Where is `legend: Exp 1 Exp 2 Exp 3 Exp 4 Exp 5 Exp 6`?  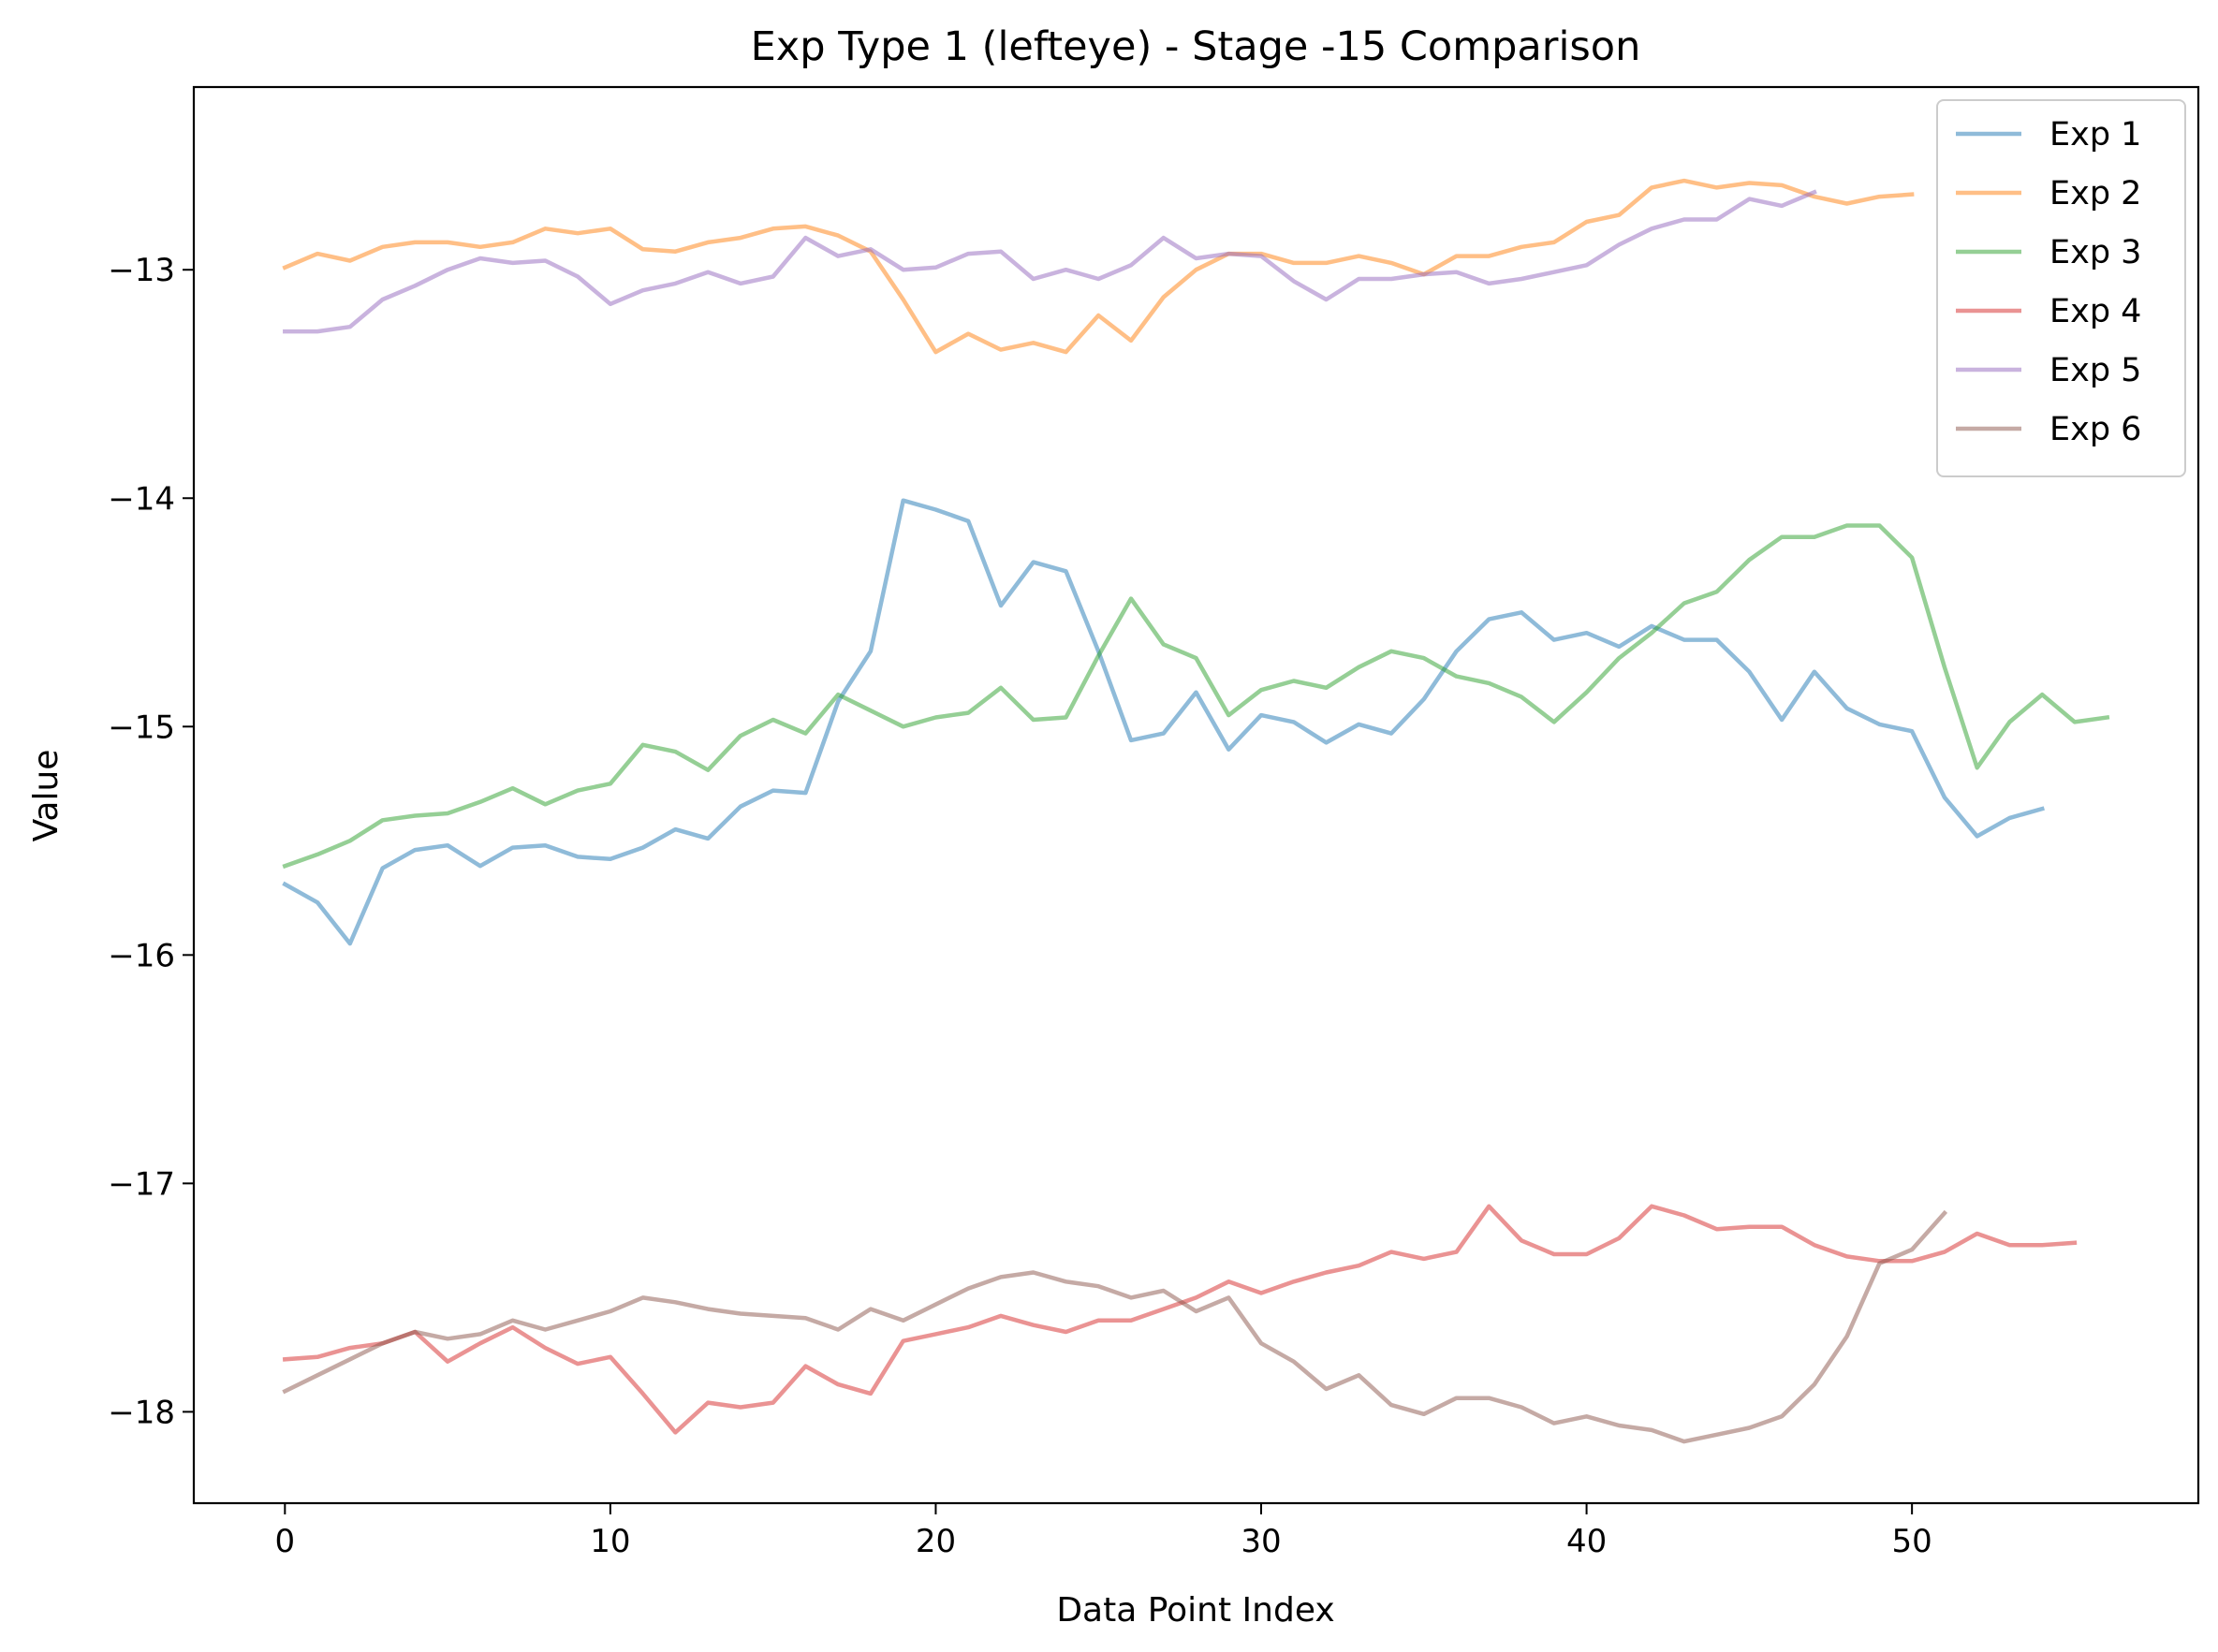 legend: Exp 1 Exp 2 Exp 3 Exp 4 Exp 5 Exp 6 is located at coordinates (2061, 288).